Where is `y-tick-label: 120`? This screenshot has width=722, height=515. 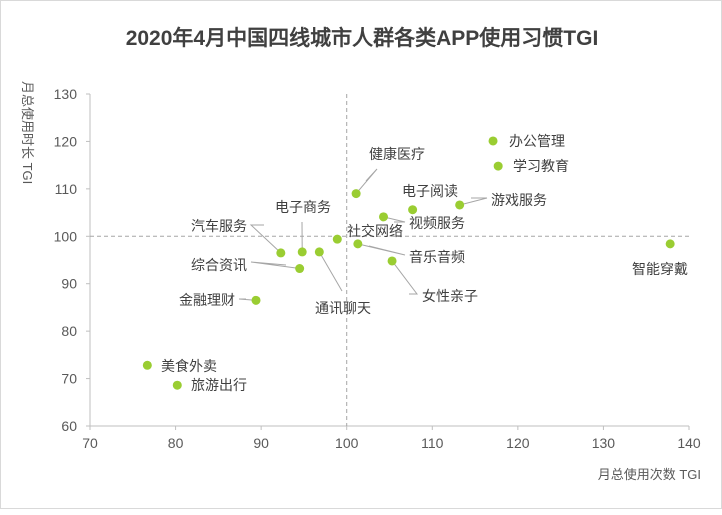
y-tick-label: 120 is located at coordinates (66, 141).